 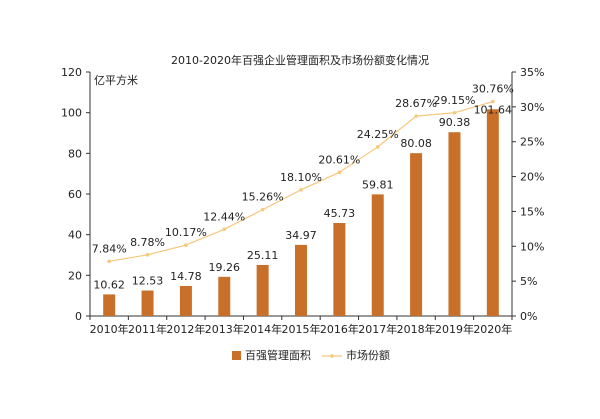 What do you see at coordinates (147, 242) in the screenshot?
I see `line-value-label: 8.78%` at bounding box center [147, 242].